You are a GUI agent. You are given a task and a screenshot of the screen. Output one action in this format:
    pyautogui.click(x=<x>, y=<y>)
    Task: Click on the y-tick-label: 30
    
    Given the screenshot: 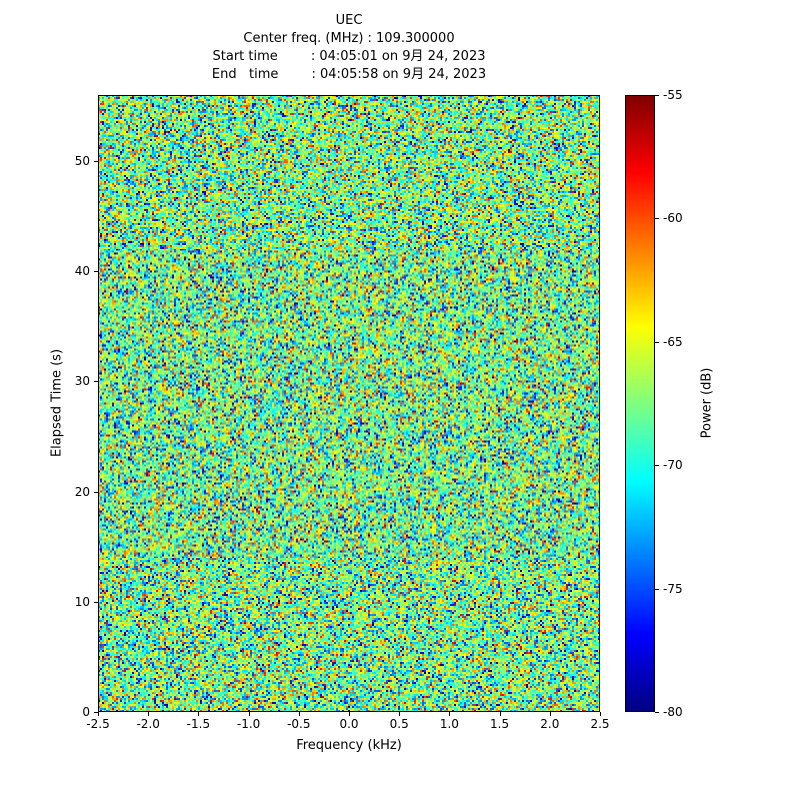 What is the action you would take?
    pyautogui.click(x=82, y=381)
    